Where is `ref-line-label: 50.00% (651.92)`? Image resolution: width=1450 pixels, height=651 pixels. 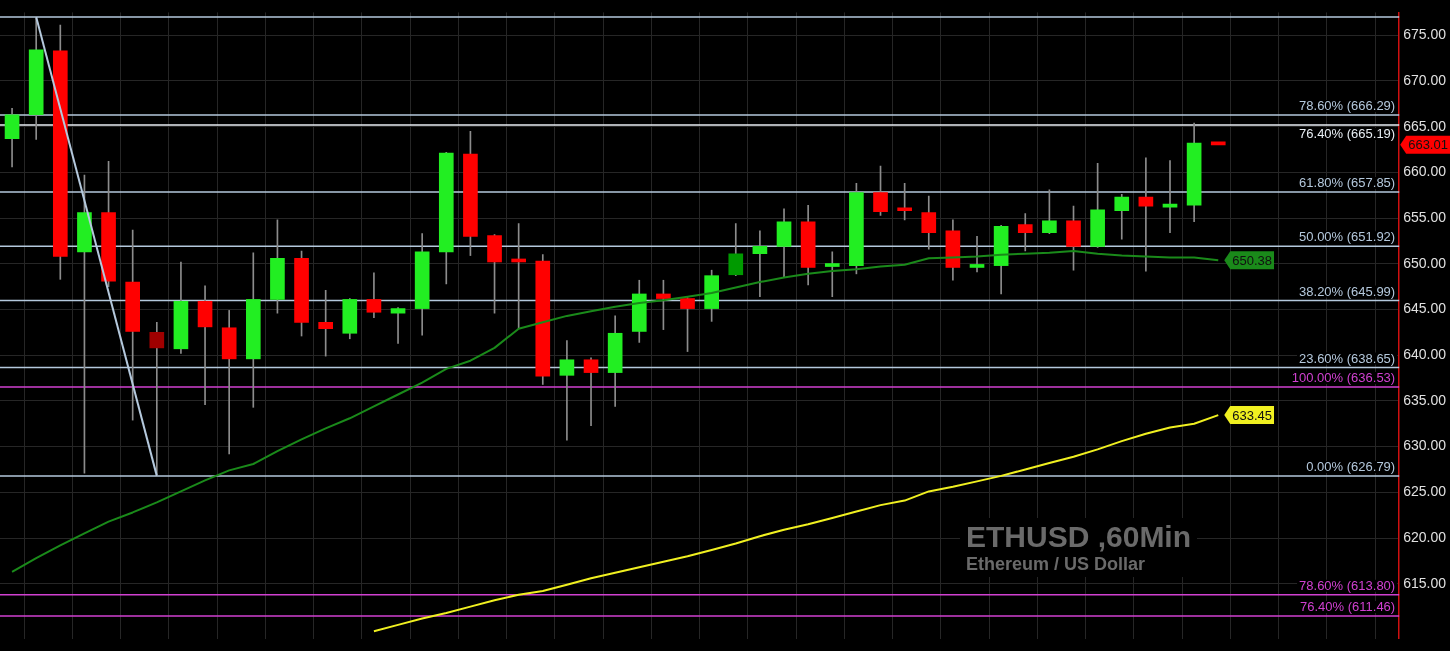 ref-line-label: 50.00% (651.92) is located at coordinates (1347, 237).